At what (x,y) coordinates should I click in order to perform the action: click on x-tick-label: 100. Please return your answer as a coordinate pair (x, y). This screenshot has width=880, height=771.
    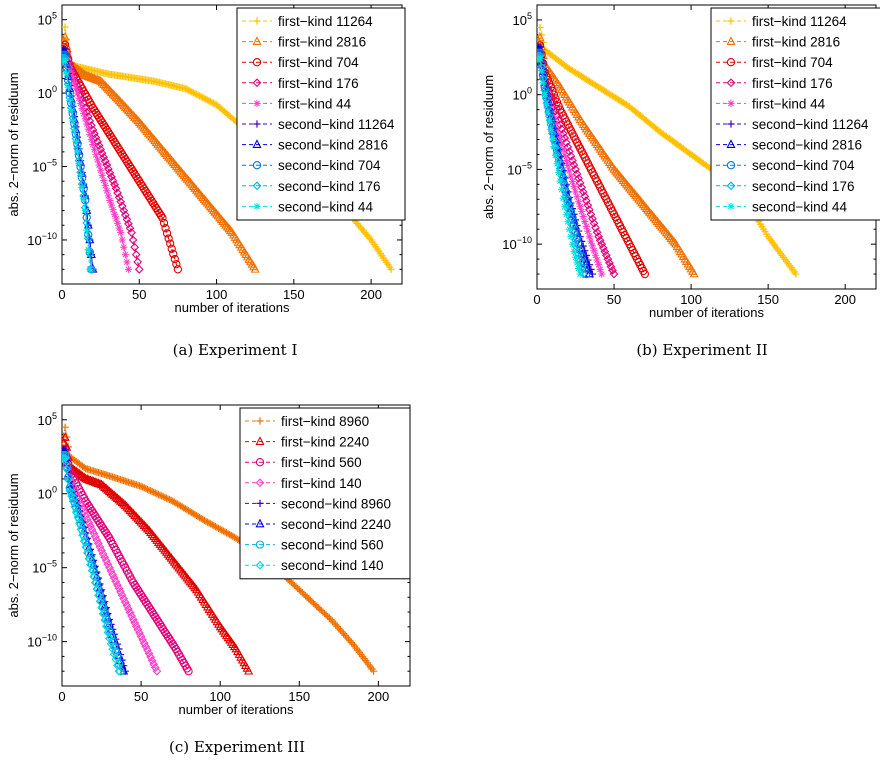
    Looking at the image, I should click on (217, 294).